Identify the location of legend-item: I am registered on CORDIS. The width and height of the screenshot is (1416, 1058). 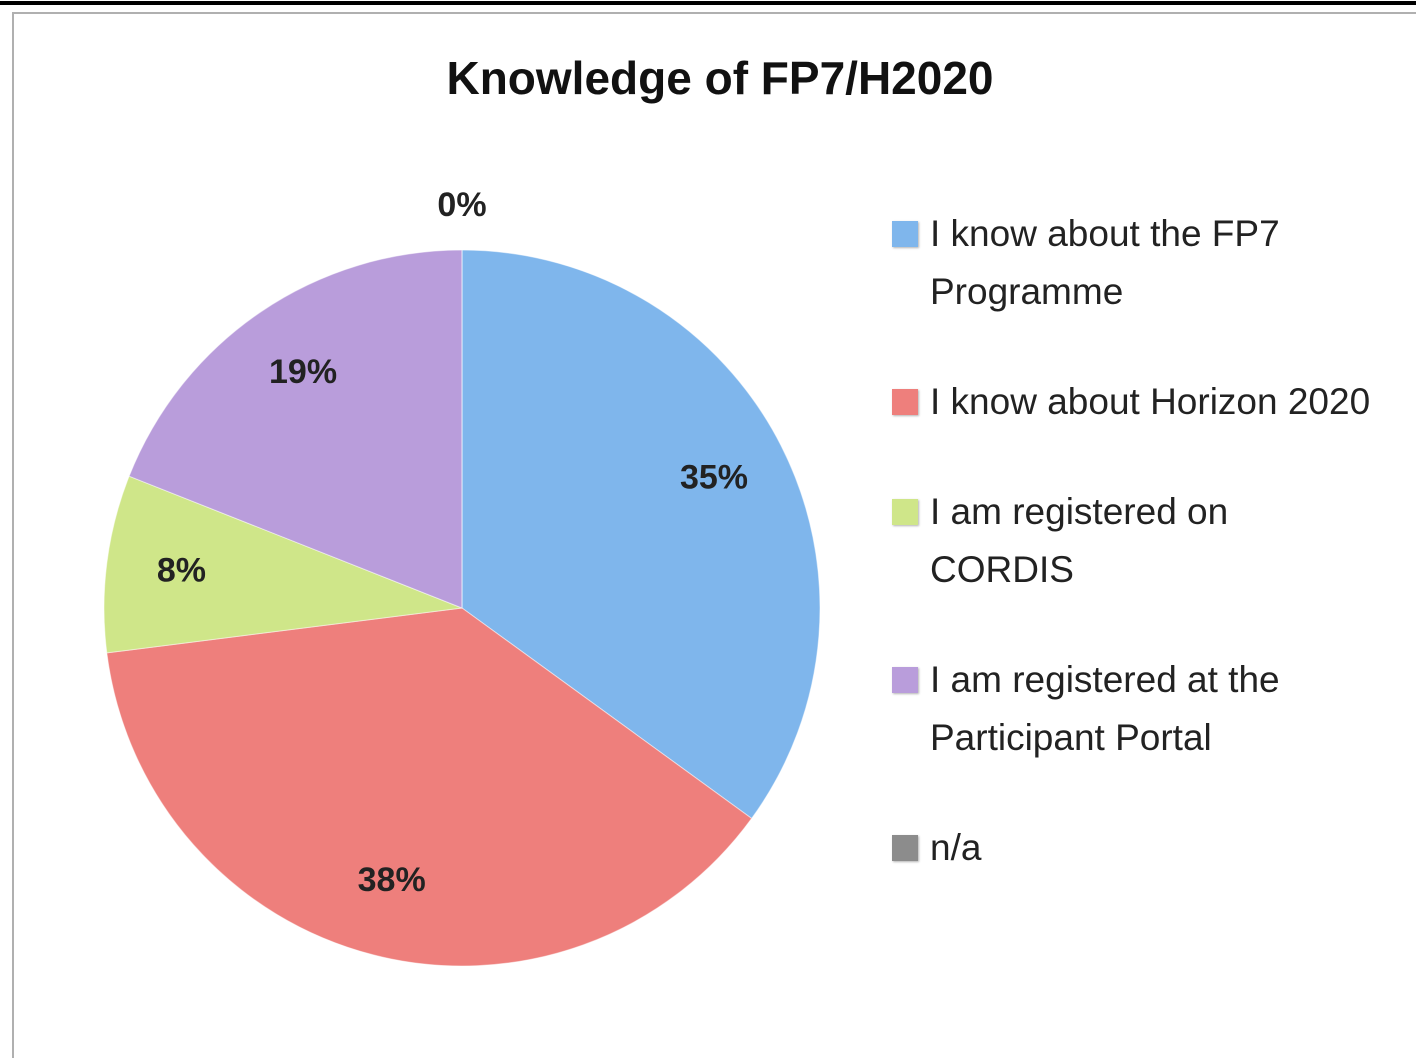
(1142, 541).